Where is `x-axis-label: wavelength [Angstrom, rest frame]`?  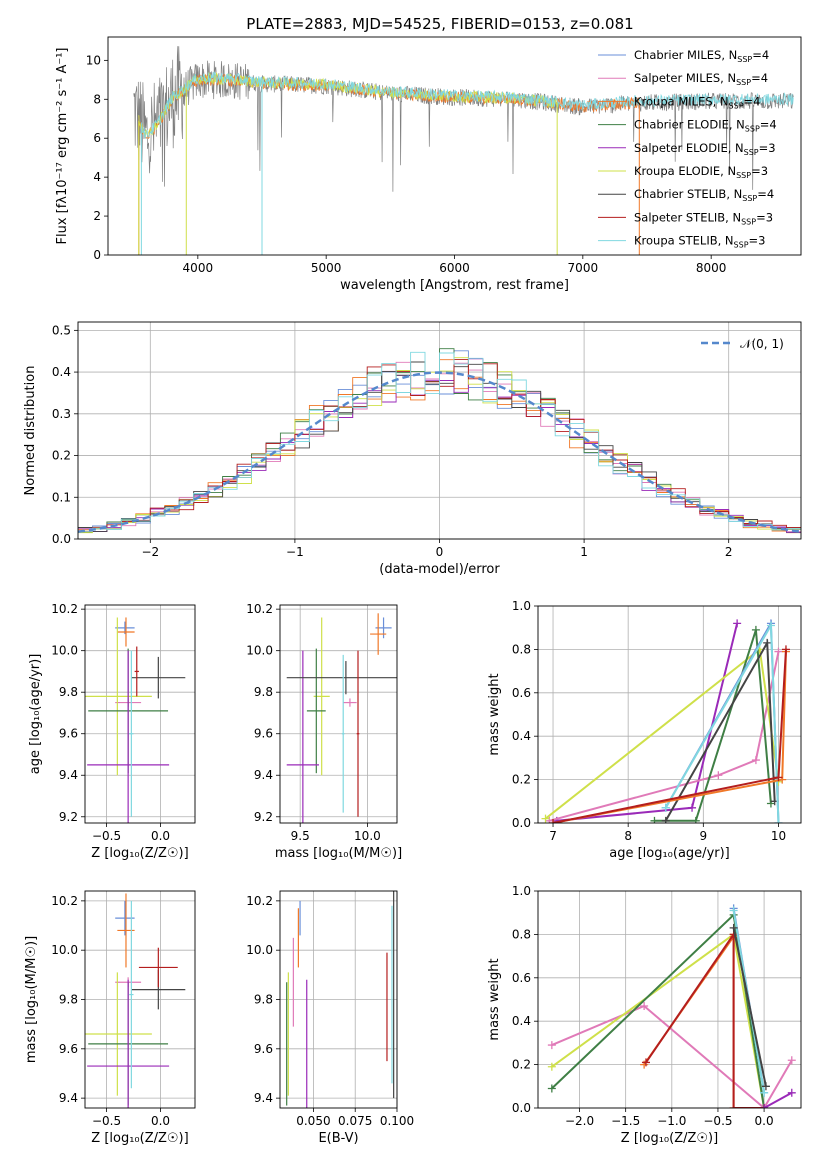 x-axis-label: wavelength [Angstrom, rest frame] is located at coordinates (454, 285).